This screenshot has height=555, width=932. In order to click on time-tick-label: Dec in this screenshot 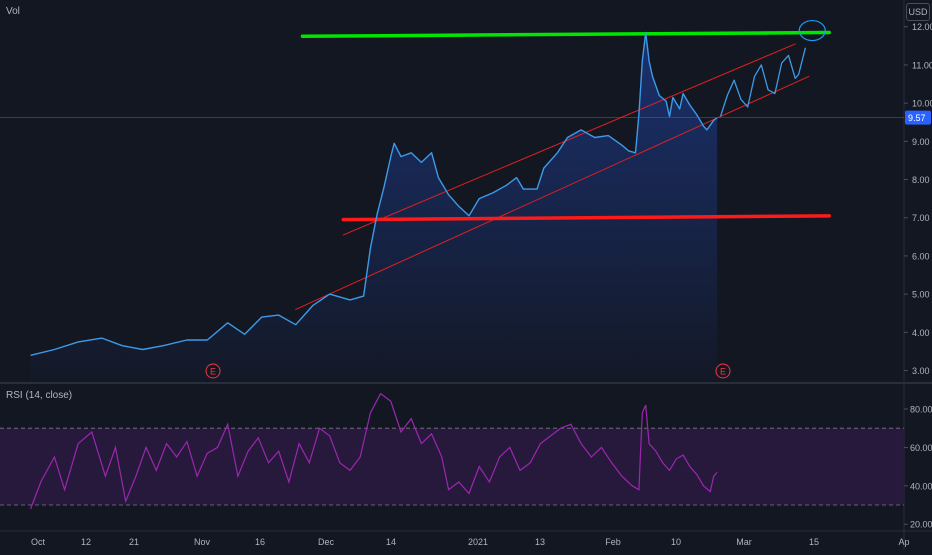, I will do `click(326, 542)`.